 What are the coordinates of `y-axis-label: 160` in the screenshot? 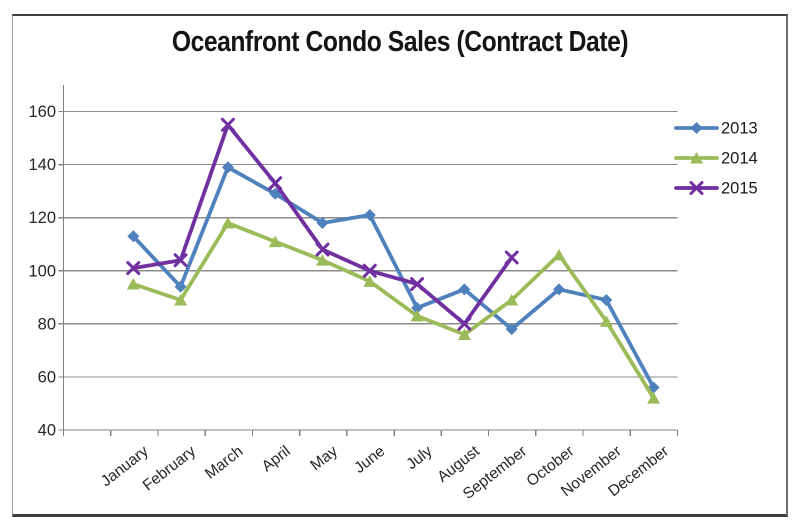 It's located at (42, 112).